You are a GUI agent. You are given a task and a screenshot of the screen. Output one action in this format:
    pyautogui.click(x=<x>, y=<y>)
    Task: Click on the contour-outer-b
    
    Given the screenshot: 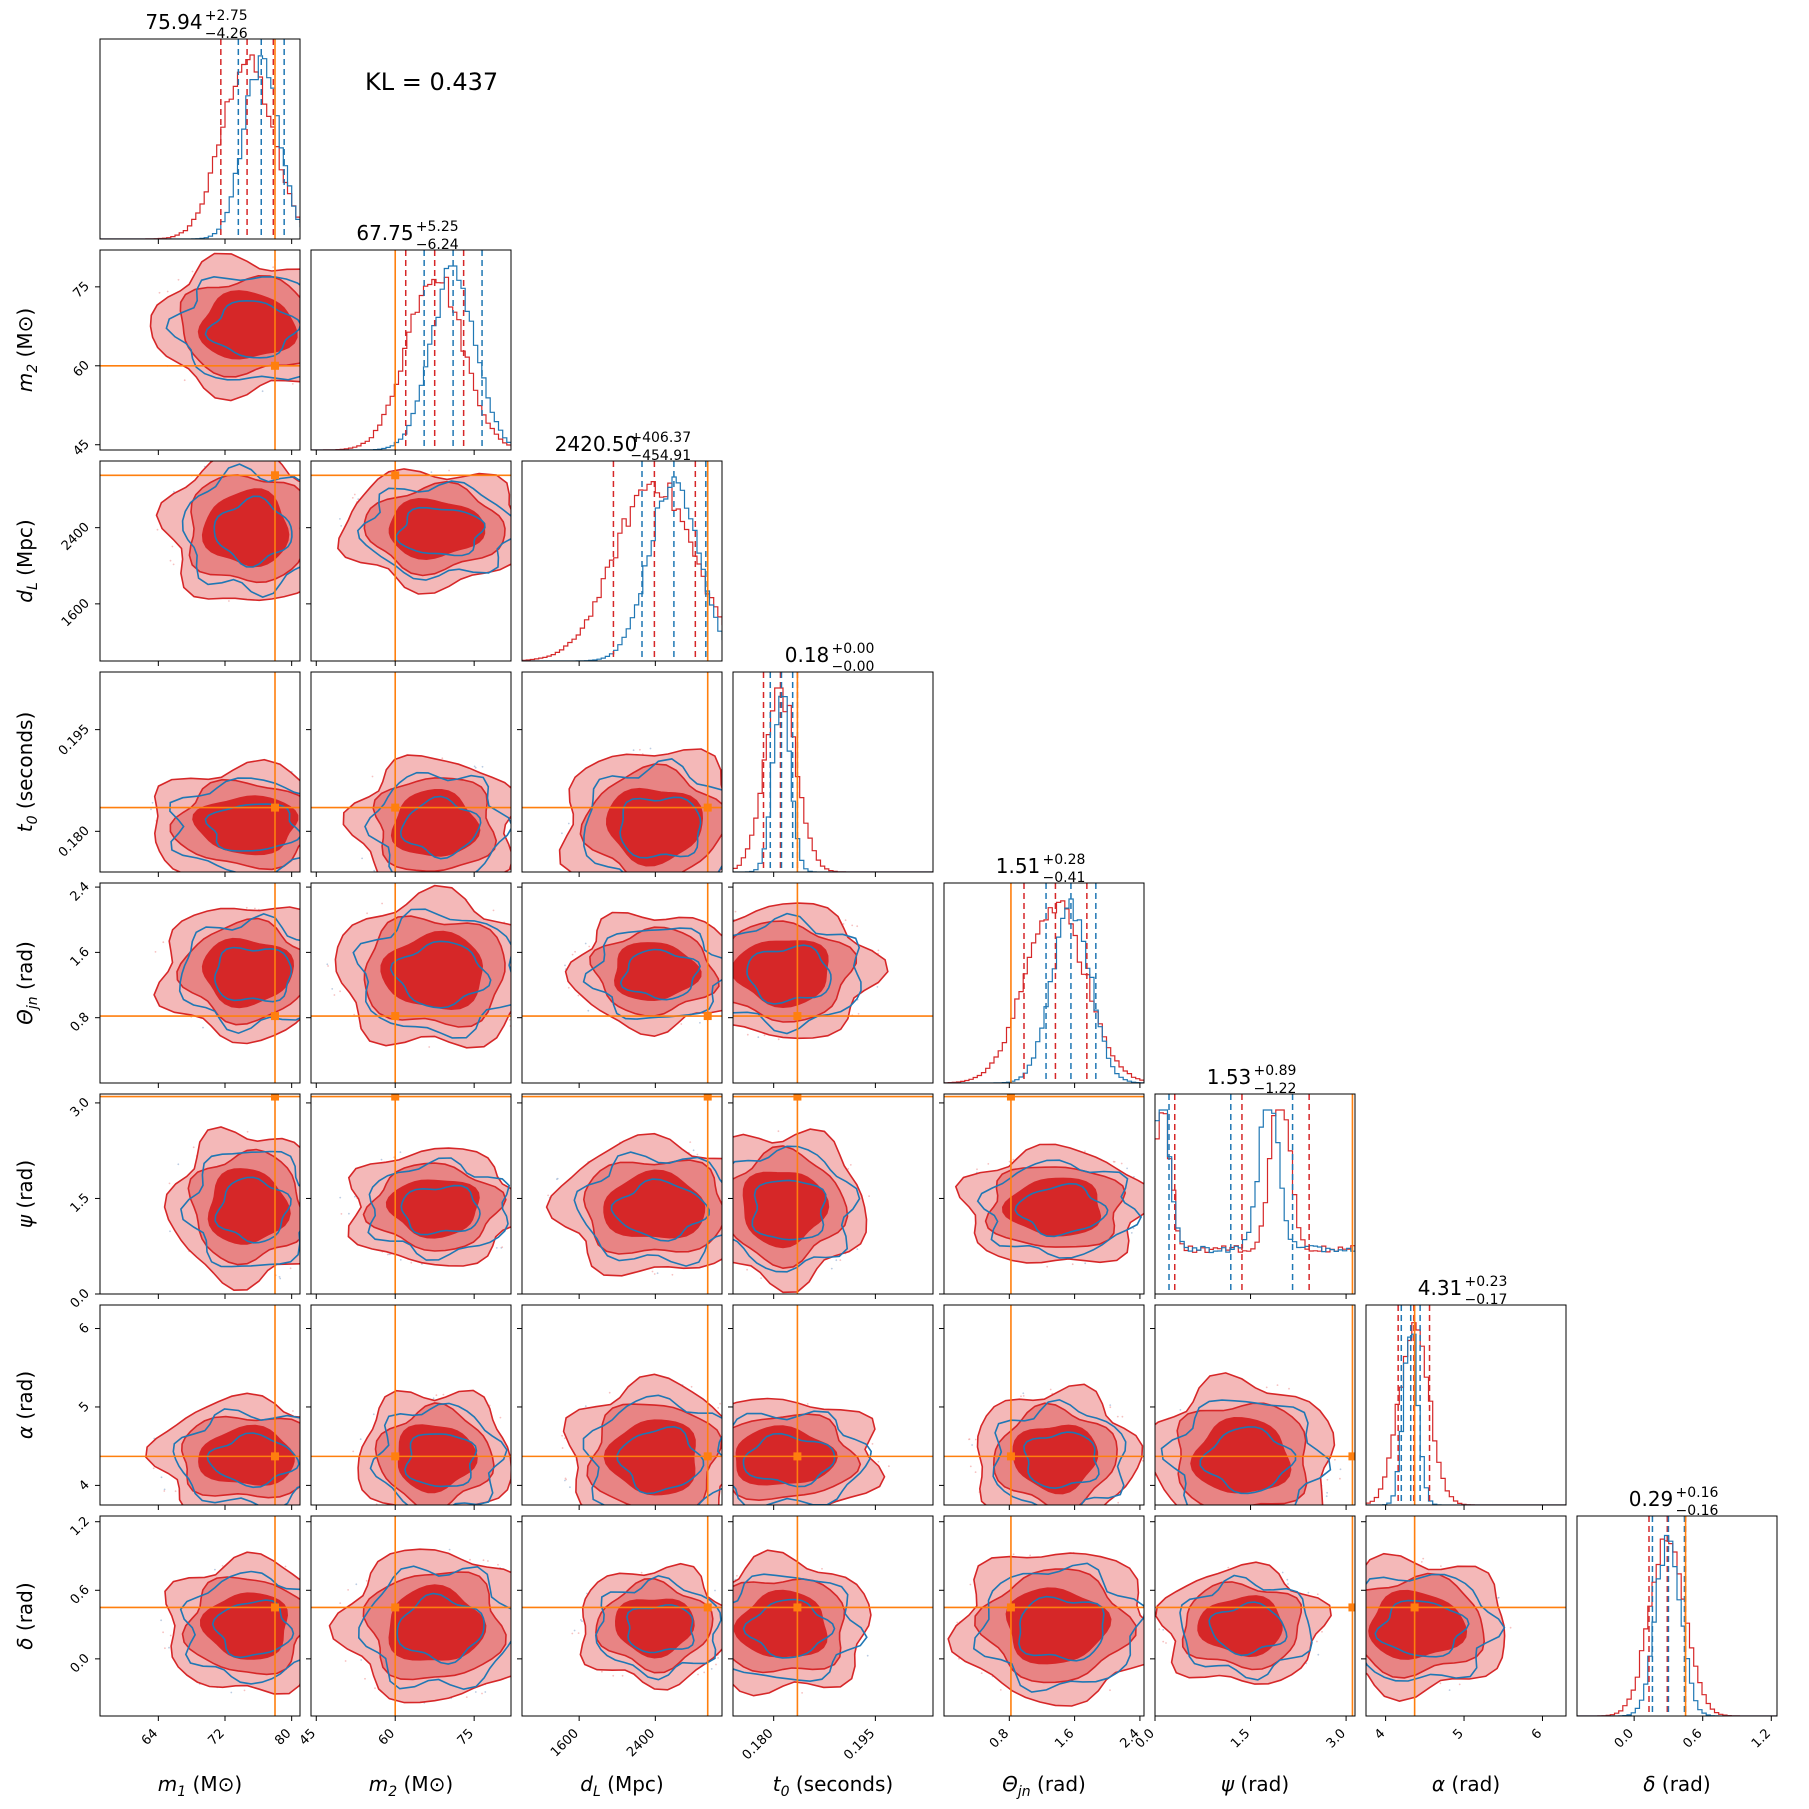 What is the action you would take?
    pyautogui.click(x=433, y=530)
    